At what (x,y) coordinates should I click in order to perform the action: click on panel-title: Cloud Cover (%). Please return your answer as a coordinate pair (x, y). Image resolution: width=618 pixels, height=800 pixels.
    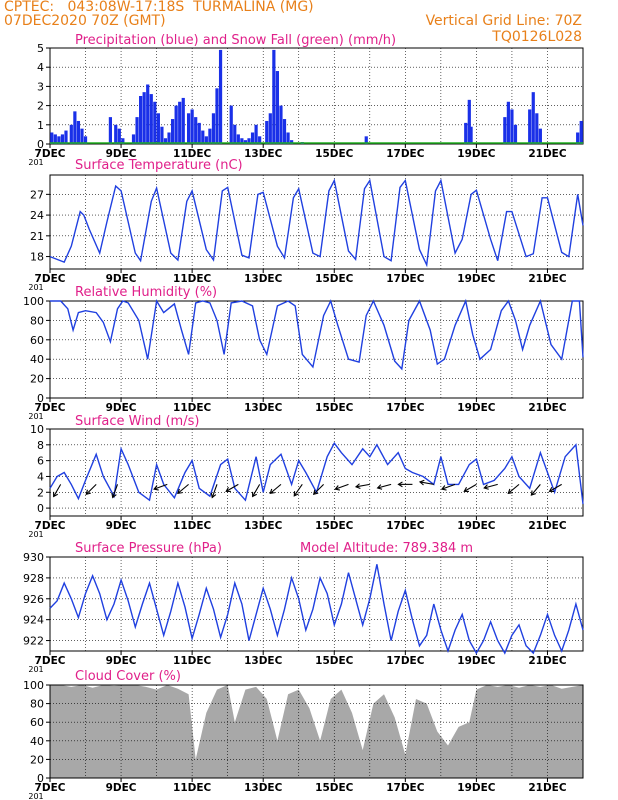
    Looking at the image, I should click on (128, 676).